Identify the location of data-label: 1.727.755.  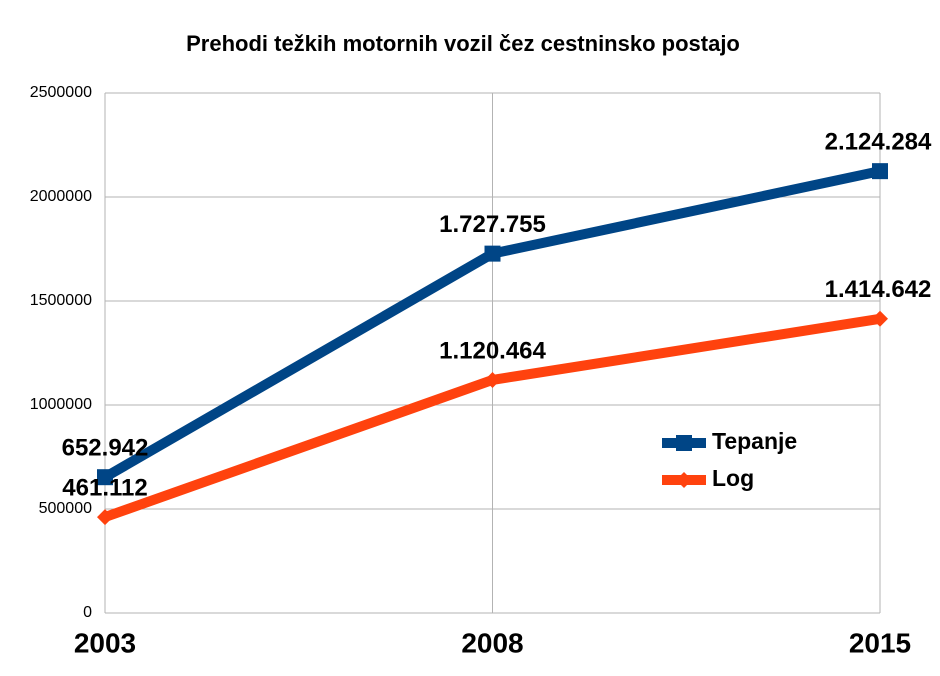
(492, 224).